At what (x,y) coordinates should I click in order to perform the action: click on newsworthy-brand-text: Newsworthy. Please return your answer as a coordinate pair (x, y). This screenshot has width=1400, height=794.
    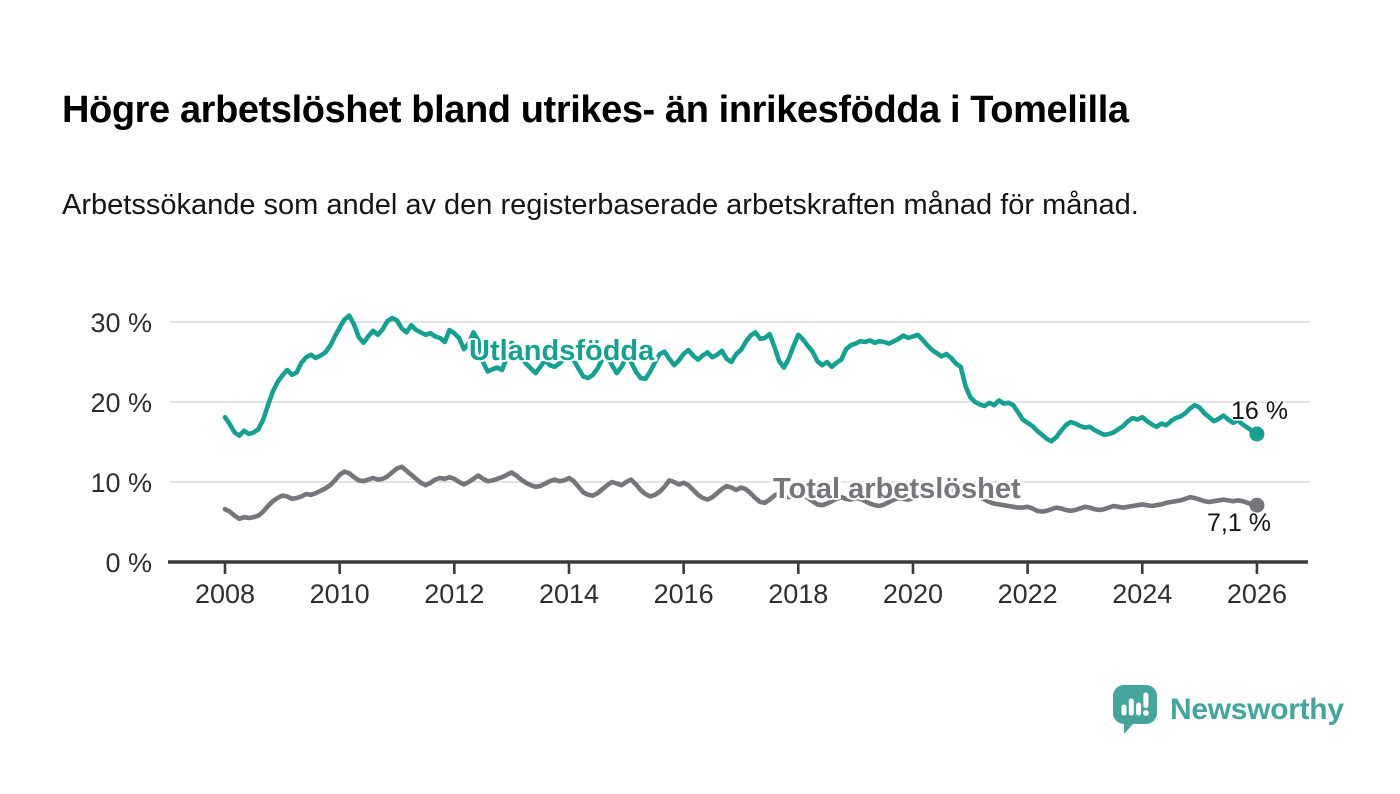
    Looking at the image, I should click on (1257, 709).